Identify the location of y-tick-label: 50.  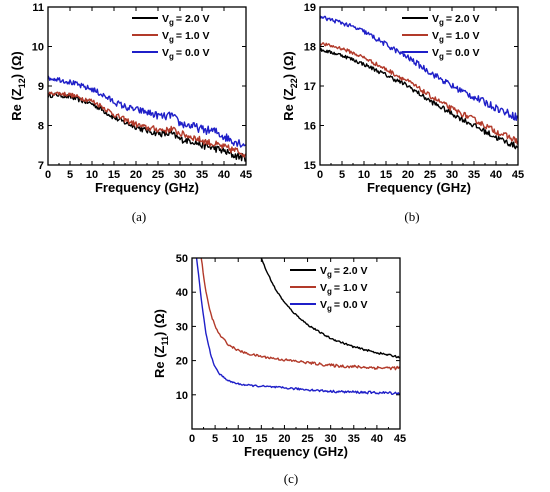
(182, 259).